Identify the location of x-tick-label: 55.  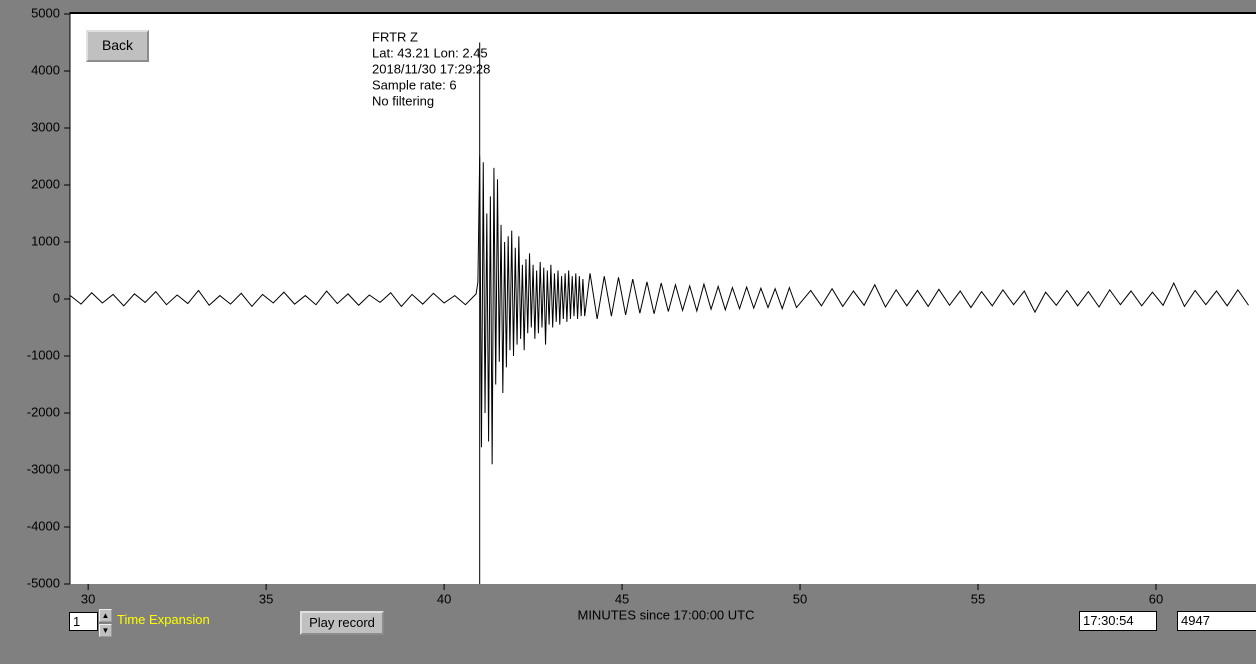
(978, 598).